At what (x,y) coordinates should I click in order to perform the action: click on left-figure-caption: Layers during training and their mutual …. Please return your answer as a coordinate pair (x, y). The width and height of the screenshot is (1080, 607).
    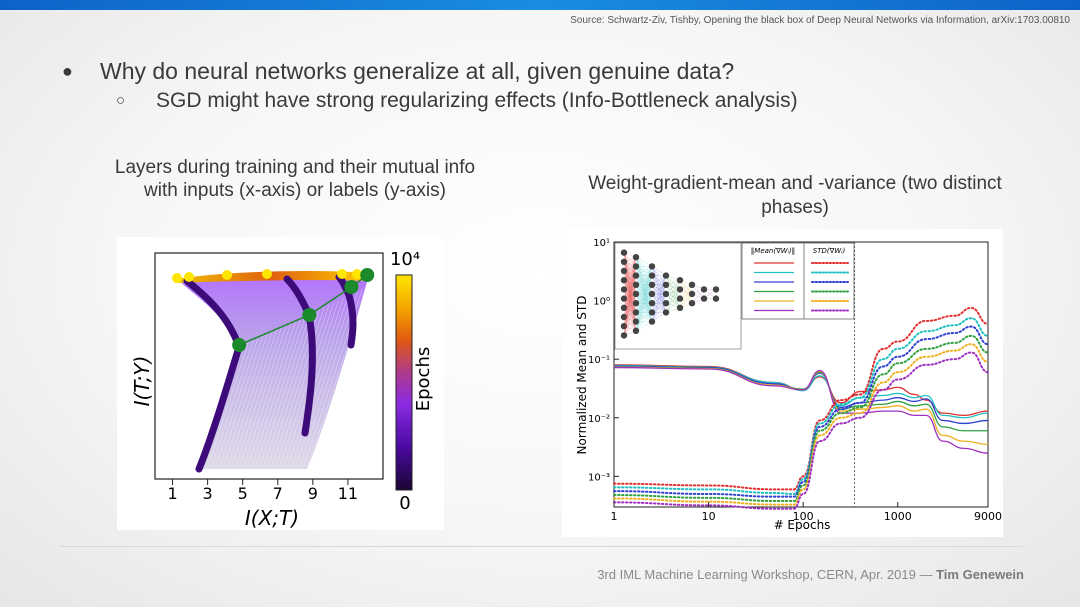
    Looking at the image, I should click on (295, 179).